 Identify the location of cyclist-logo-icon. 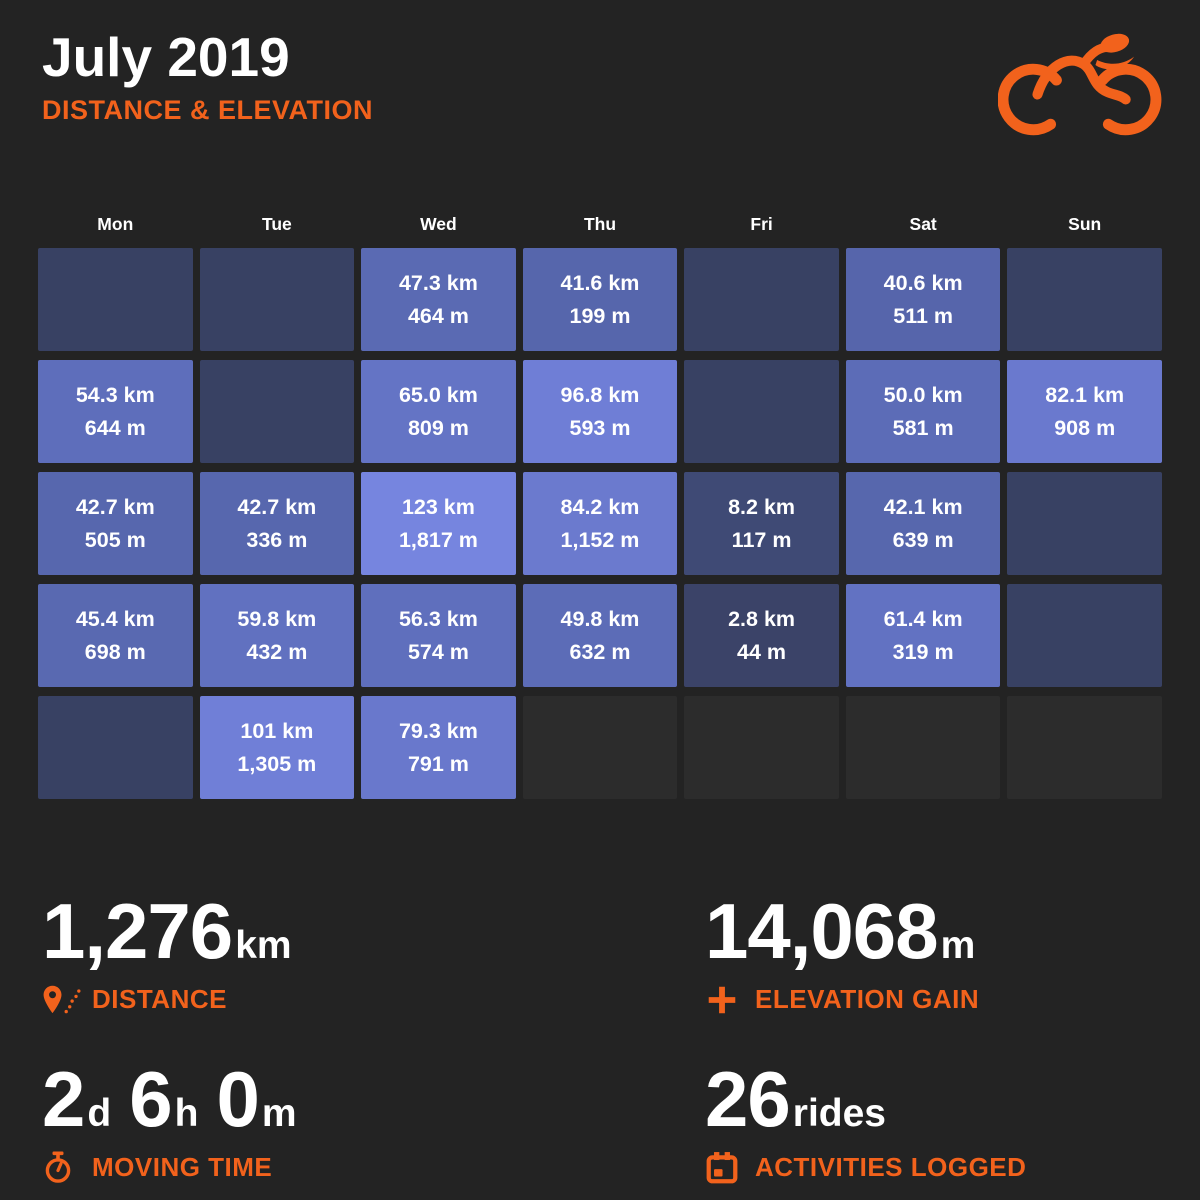
(1081, 81).